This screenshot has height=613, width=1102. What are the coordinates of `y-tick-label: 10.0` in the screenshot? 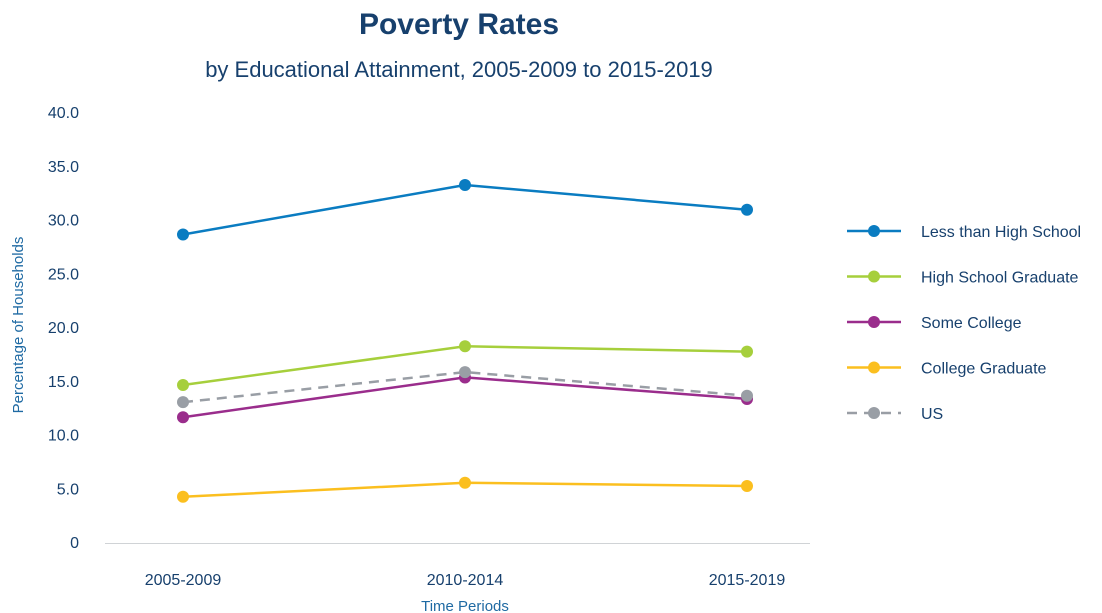 It's located at (63, 436).